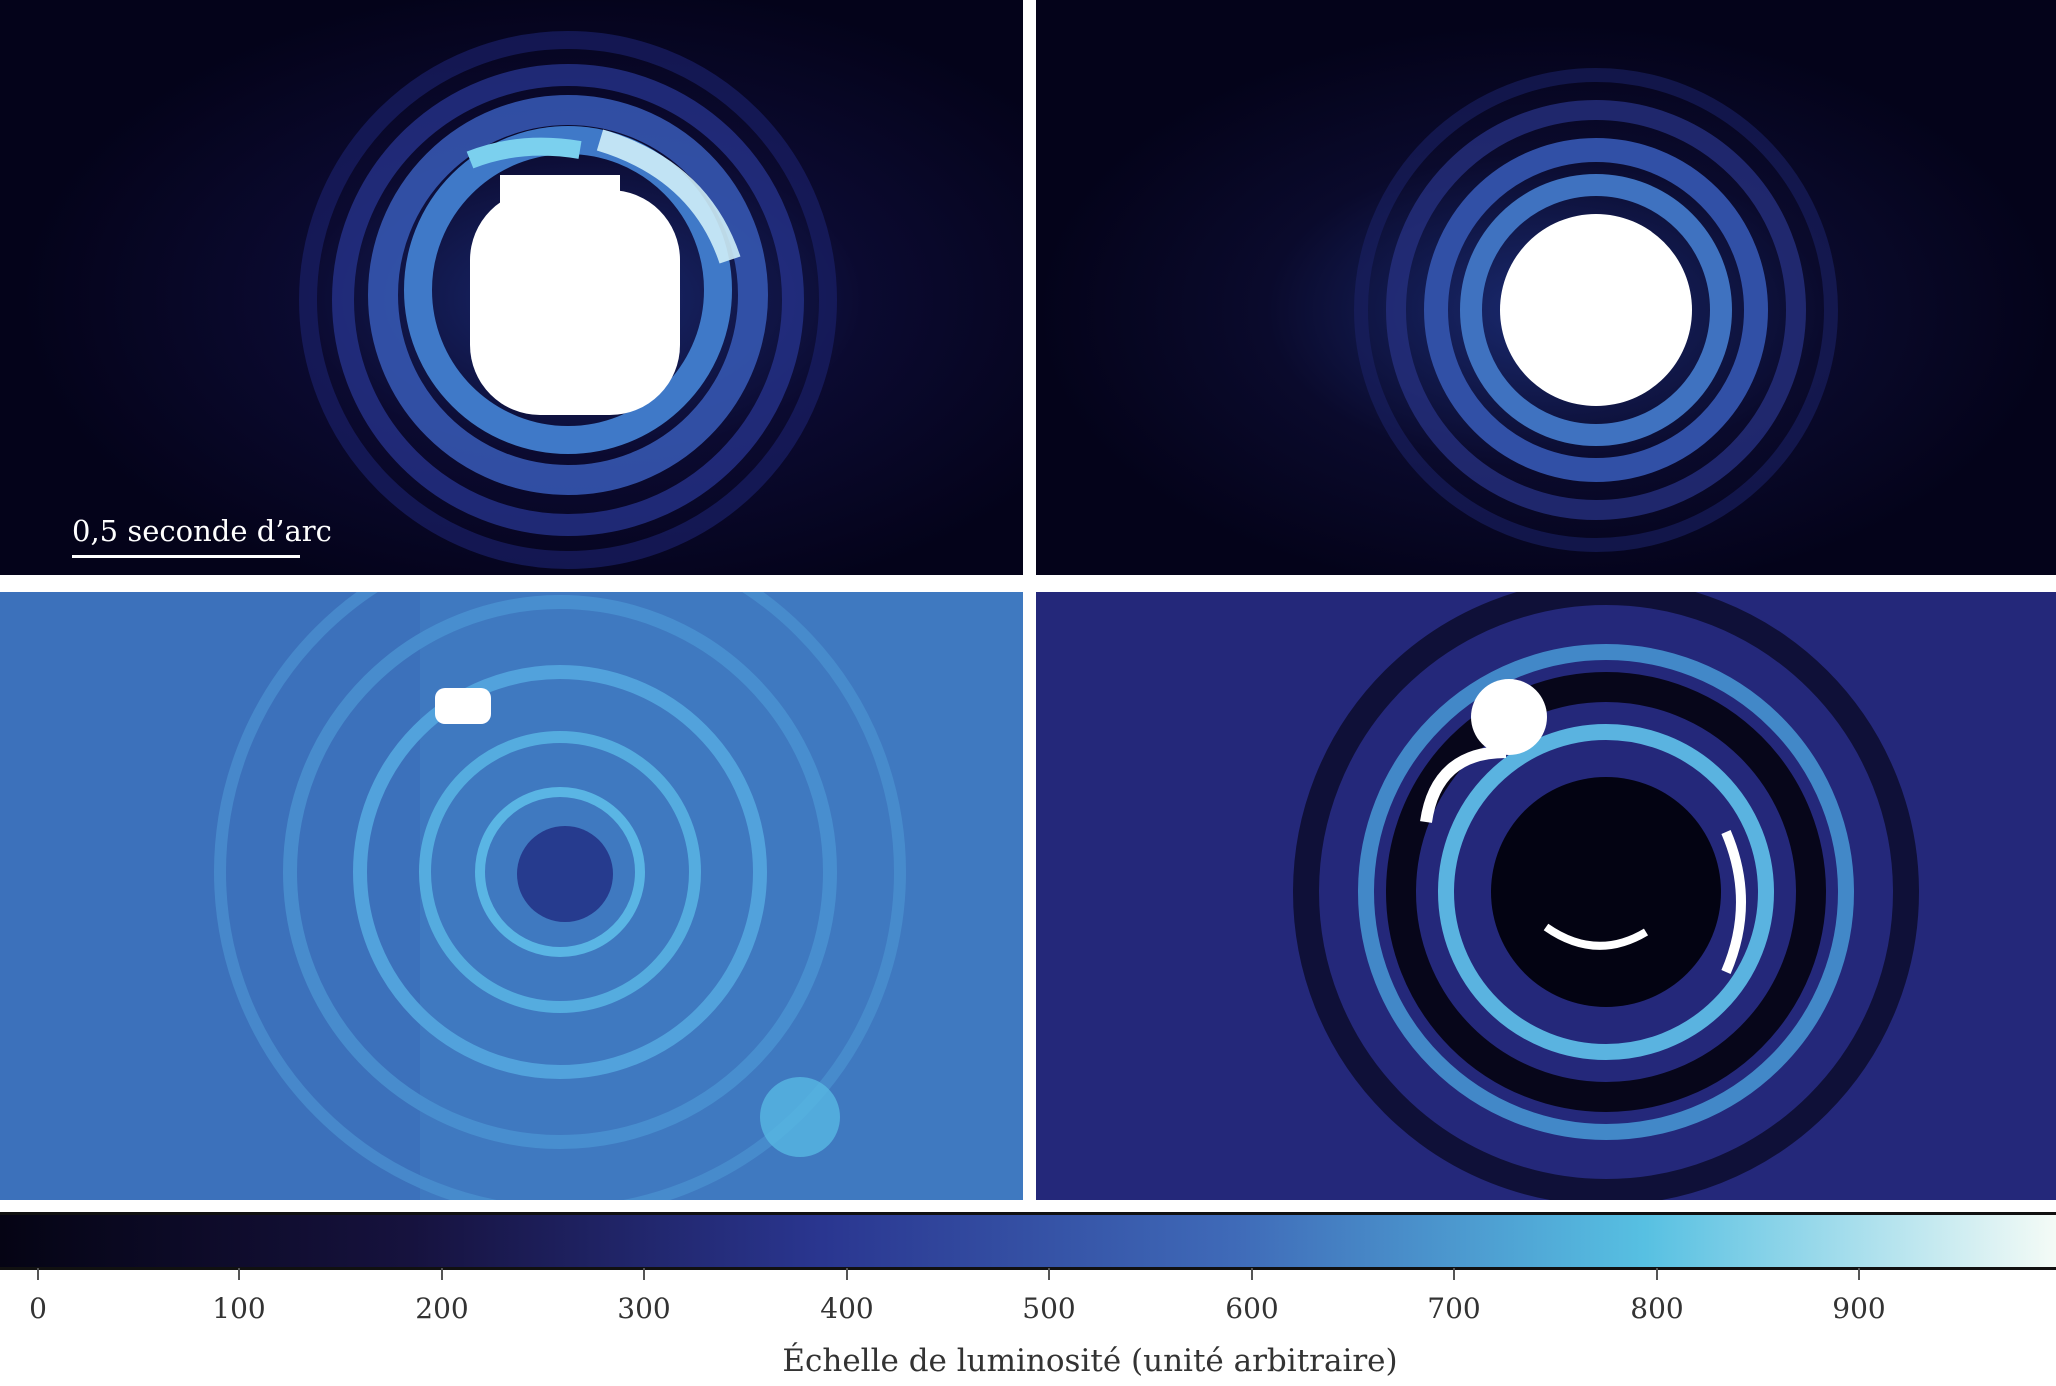 This screenshot has width=2056, height=1386. Describe the element at coordinates (1252, 1308) in the screenshot. I see `colorbar-tick-label: 600` at that location.